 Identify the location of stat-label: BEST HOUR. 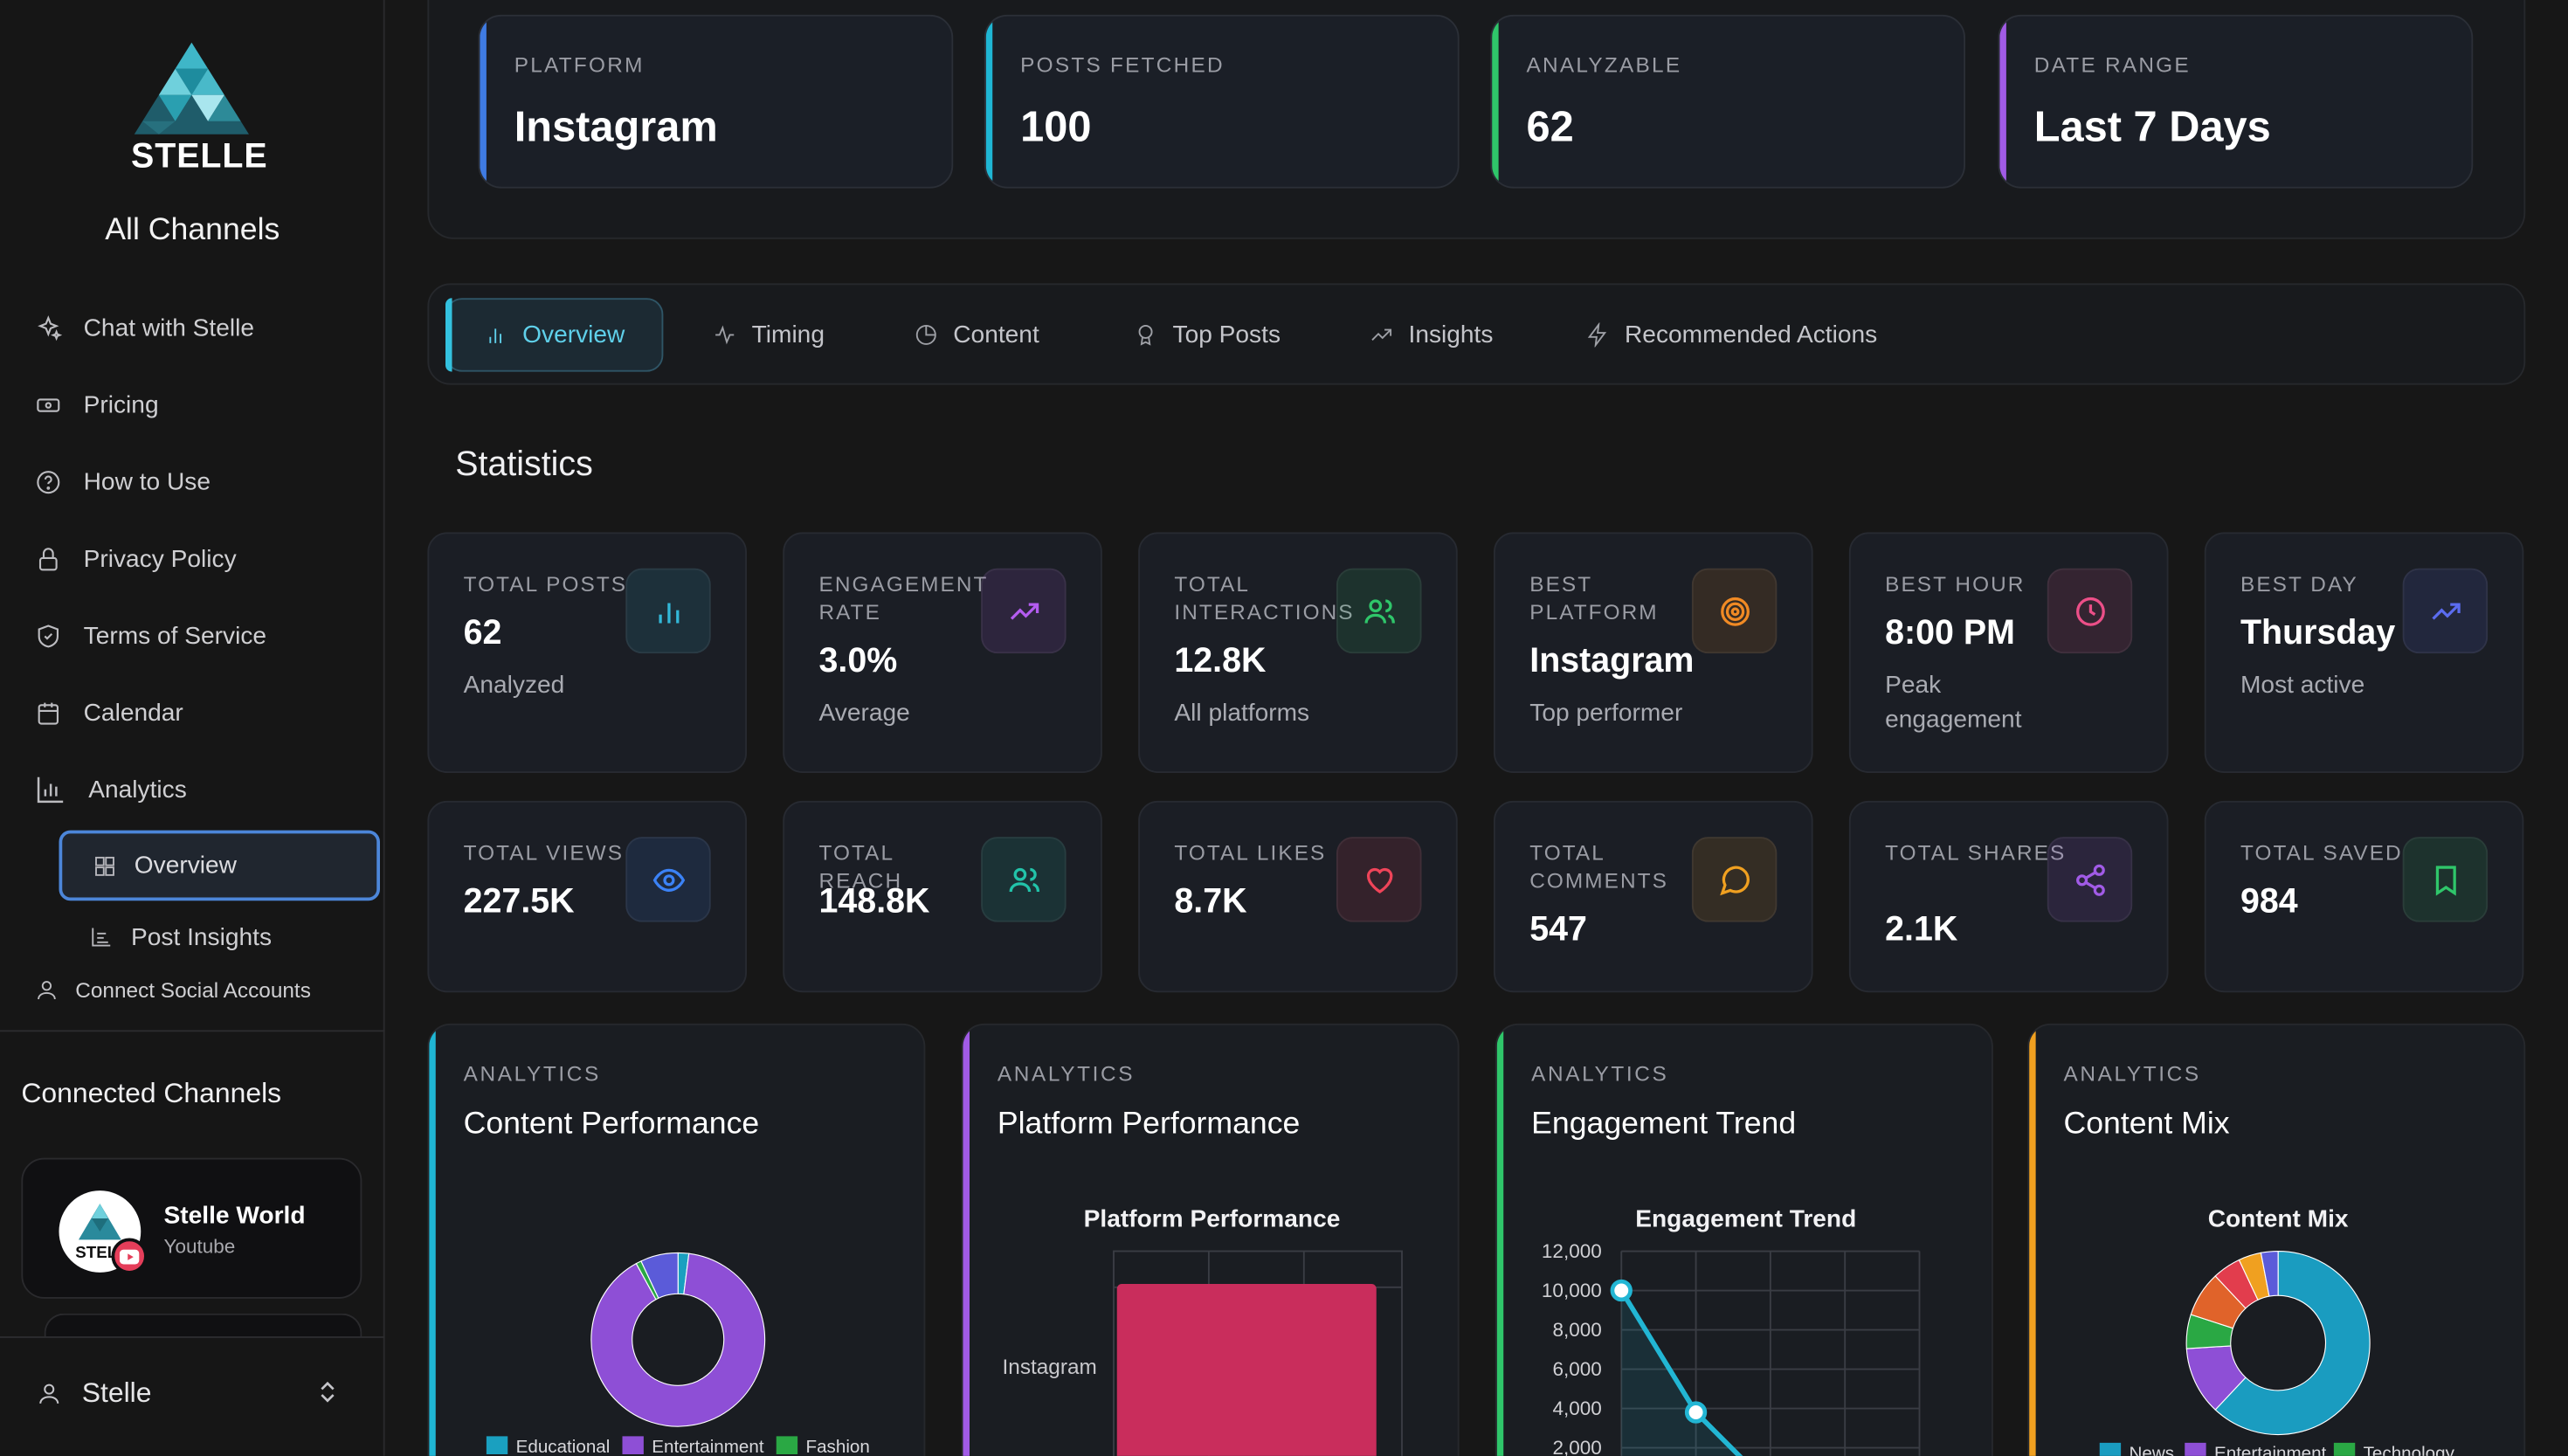
(1956, 584).